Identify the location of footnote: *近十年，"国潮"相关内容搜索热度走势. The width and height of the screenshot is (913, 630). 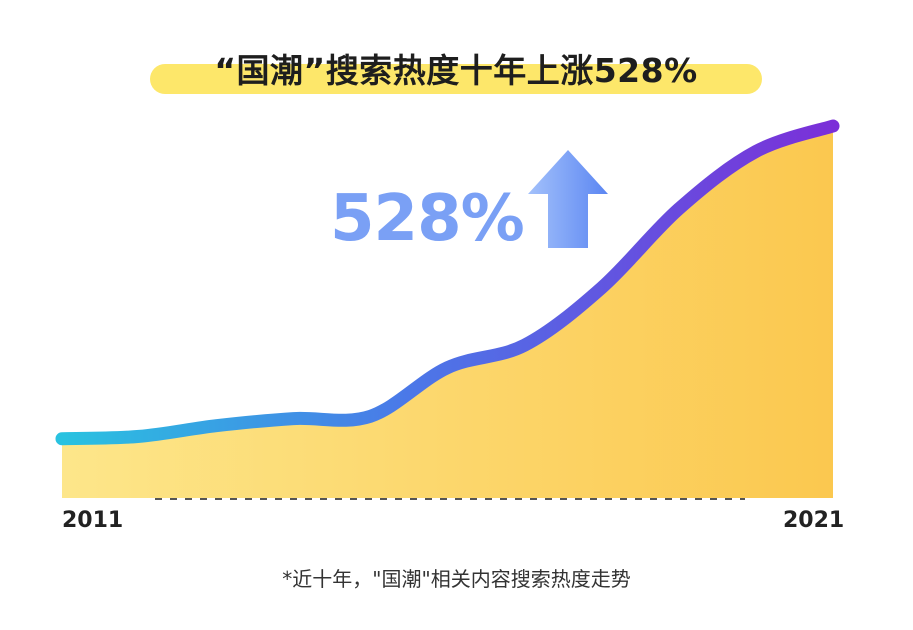
(456, 579).